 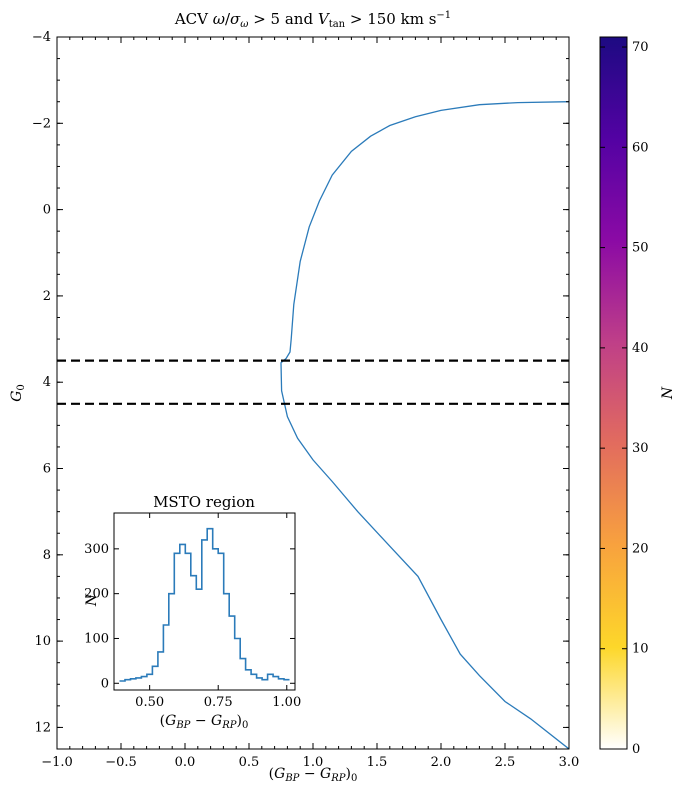 I want to click on main-xlabel: (GBP − GRP)0, so click(x=313, y=775).